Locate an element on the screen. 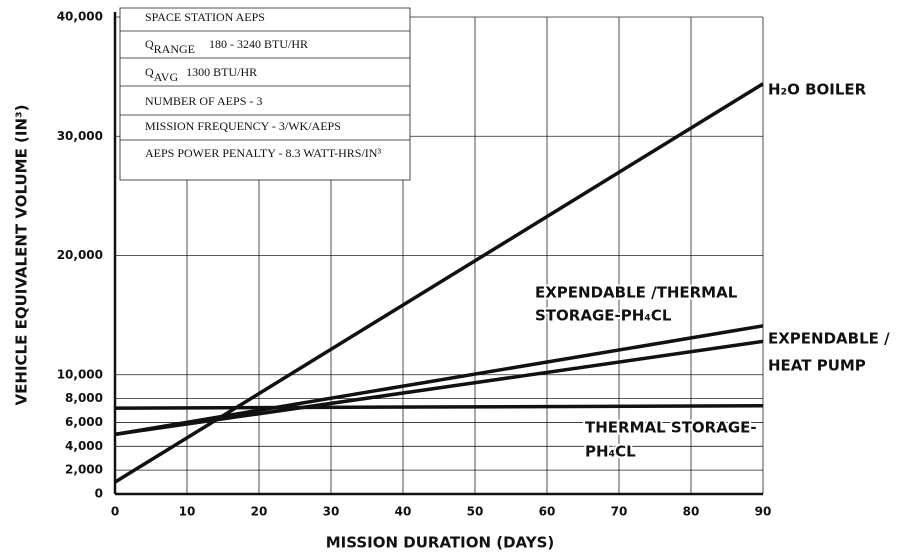 This screenshot has width=903, height=557. x-tick-label: 50 is located at coordinates (475, 512).